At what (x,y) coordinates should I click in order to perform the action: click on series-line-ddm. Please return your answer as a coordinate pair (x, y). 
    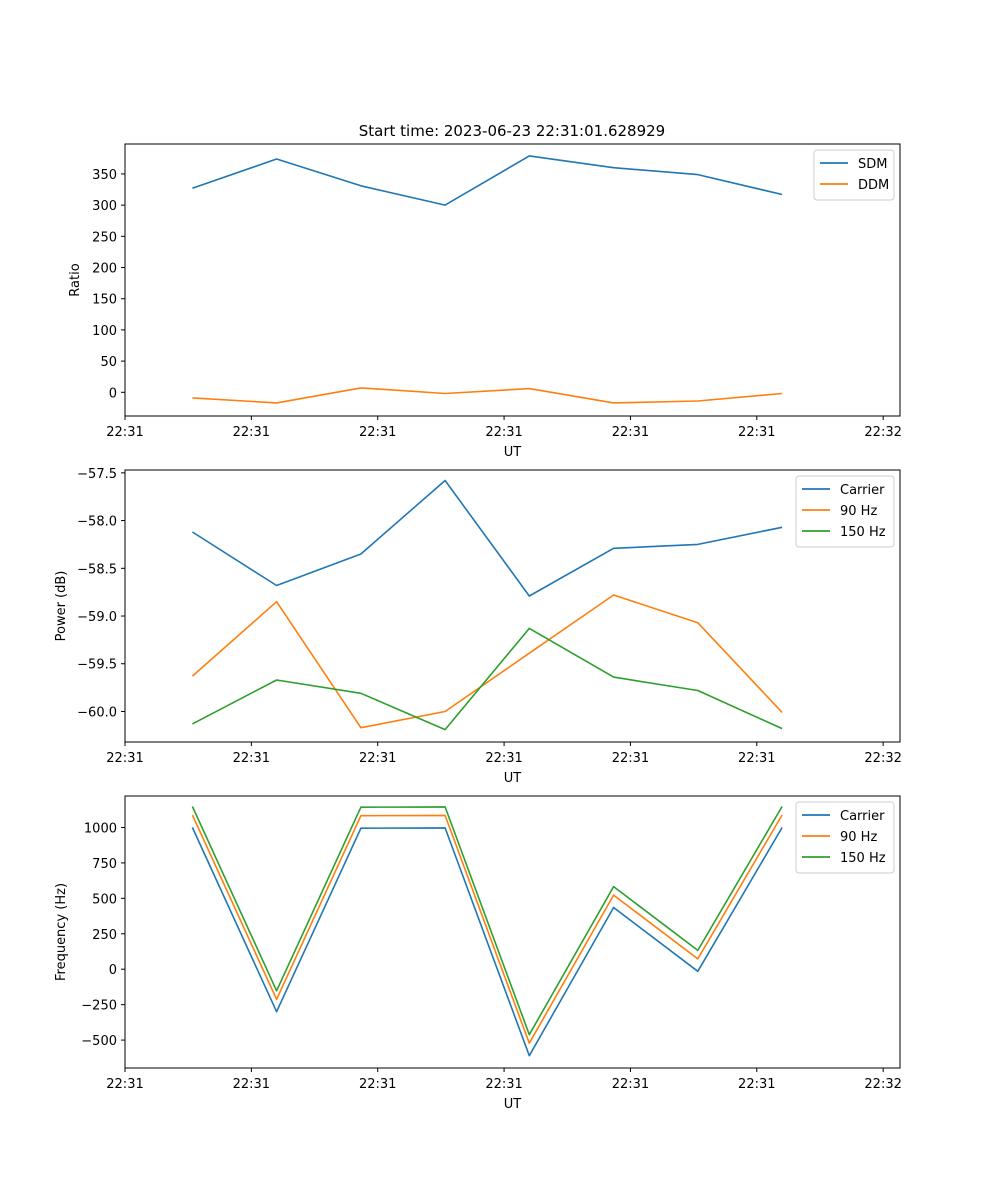
    Looking at the image, I should click on (487, 395).